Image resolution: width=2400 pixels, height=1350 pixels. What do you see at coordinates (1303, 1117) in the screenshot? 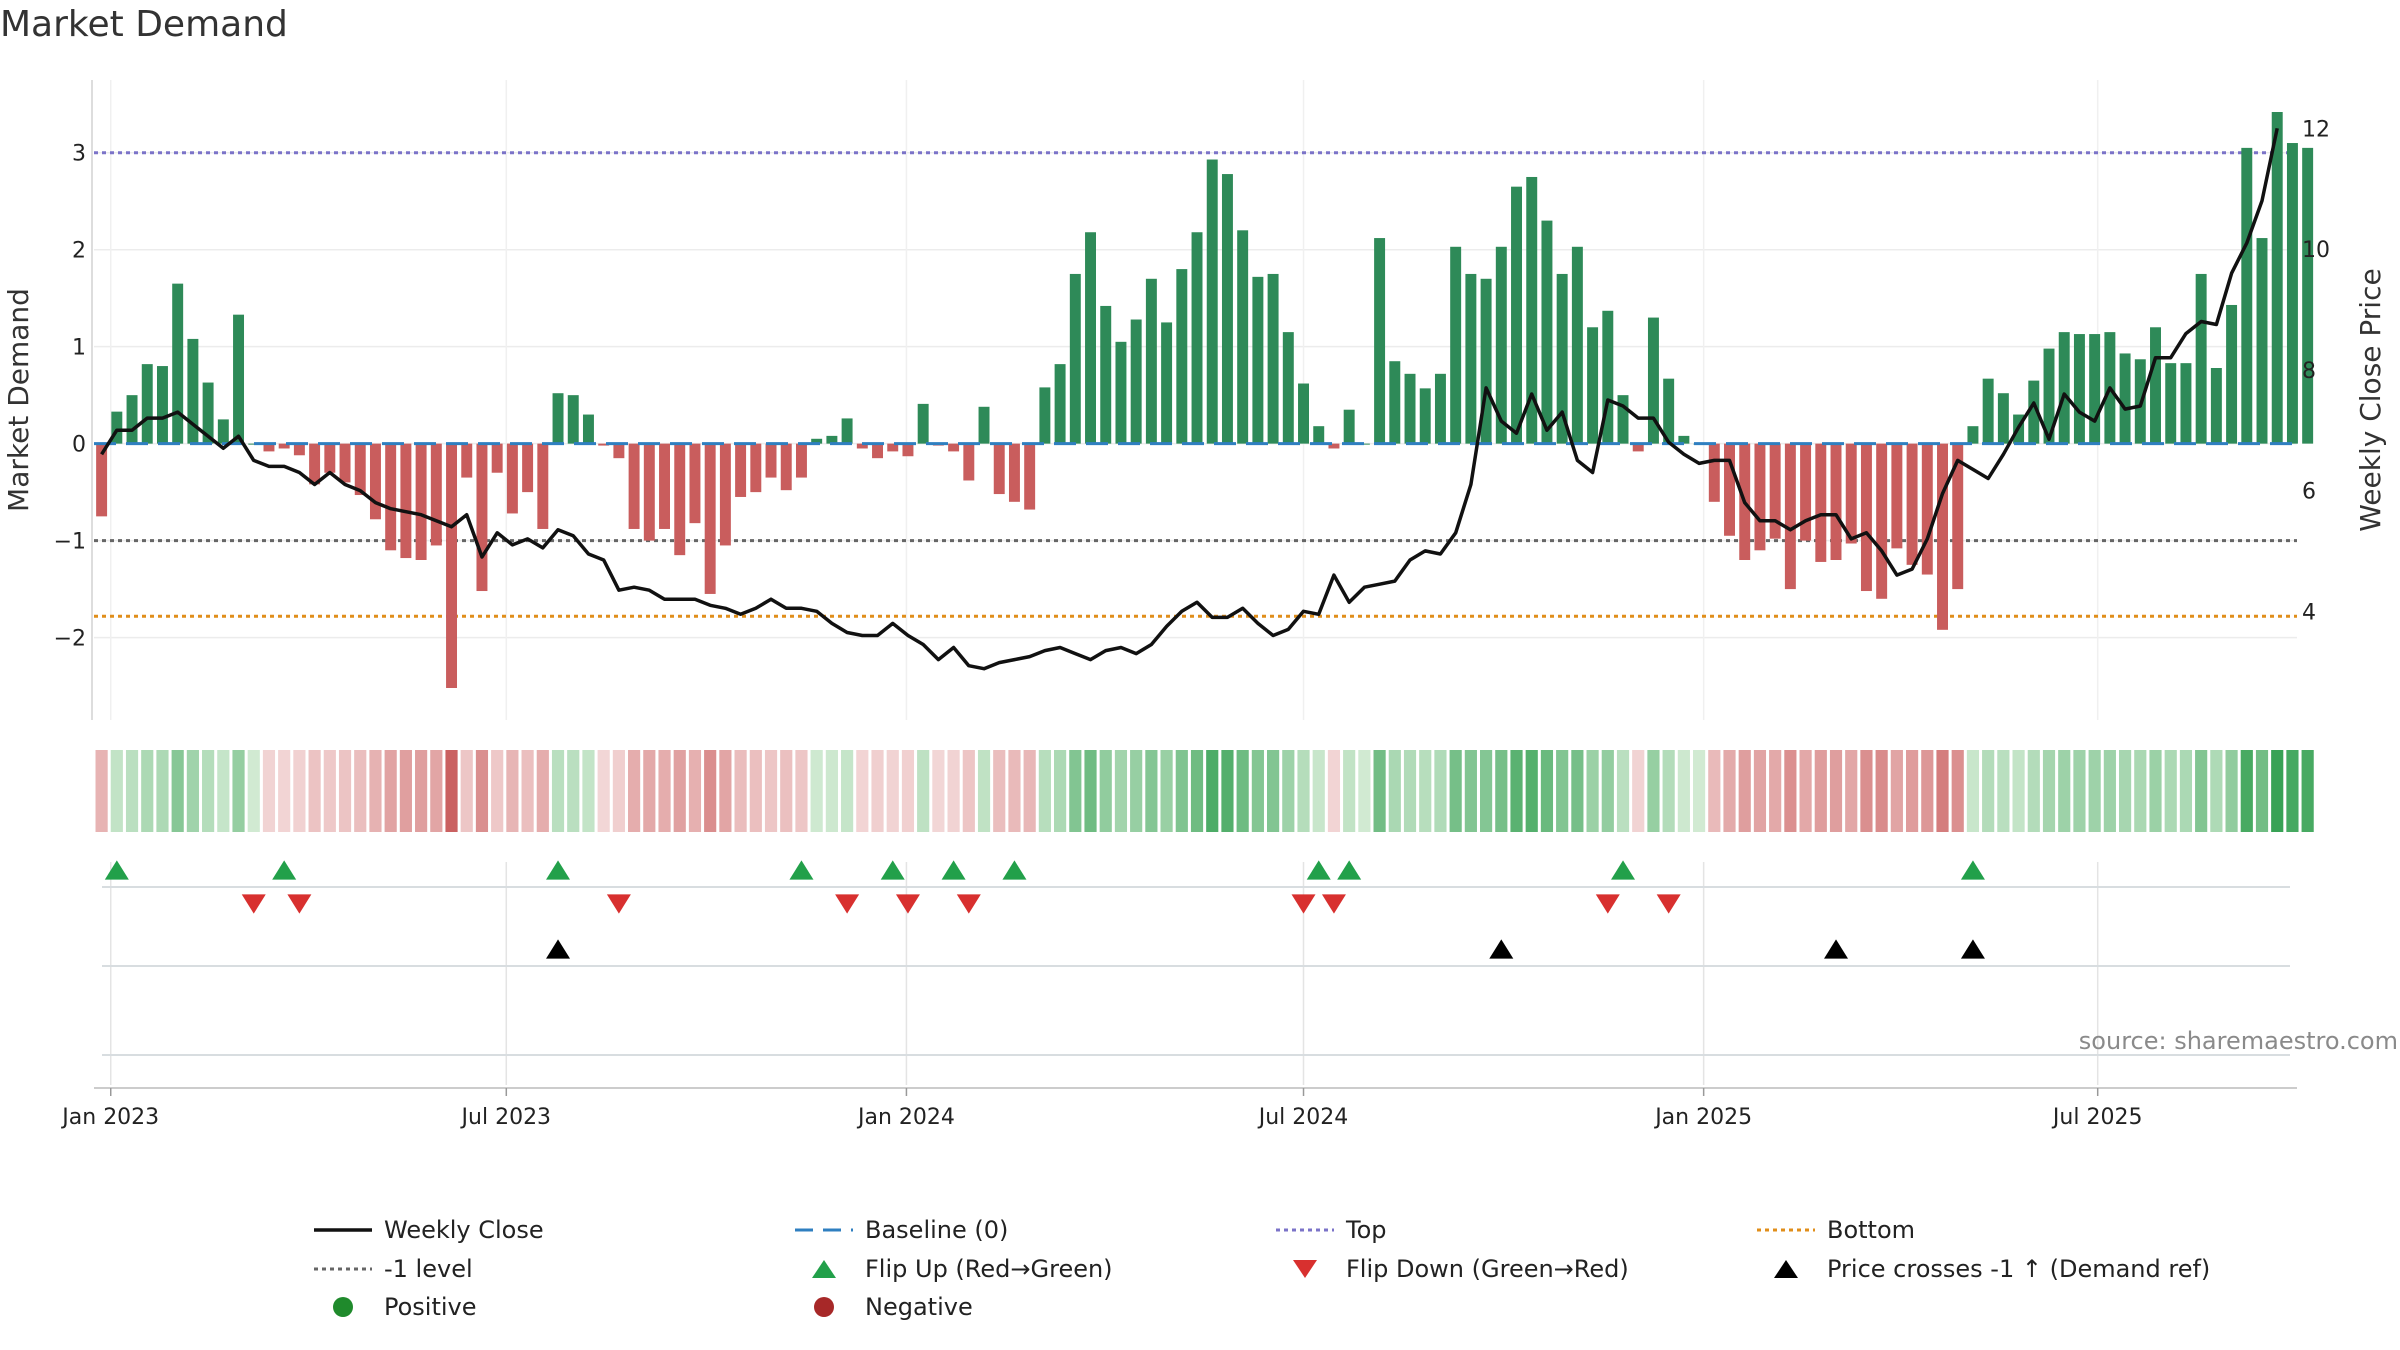
I see `x-tick-label: Jul 2024` at bounding box center [1303, 1117].